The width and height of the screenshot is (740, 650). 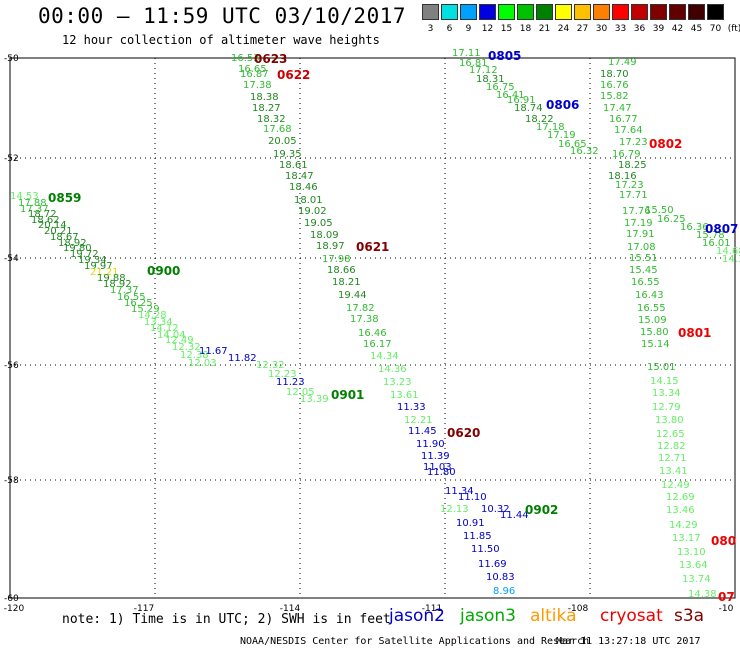 I want to click on wave-height-value: 16.01, so click(x=716, y=243).